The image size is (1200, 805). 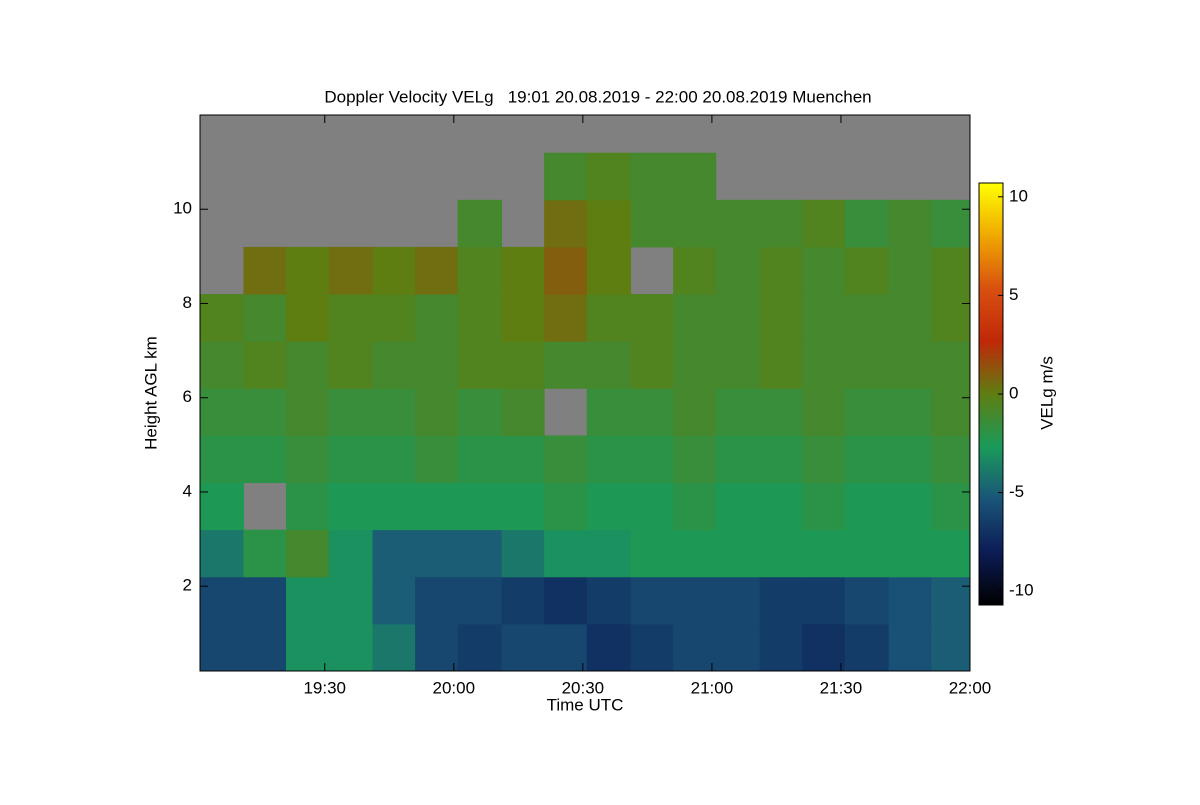 I want to click on colorbar-tick-label: 5, so click(x=1013, y=294).